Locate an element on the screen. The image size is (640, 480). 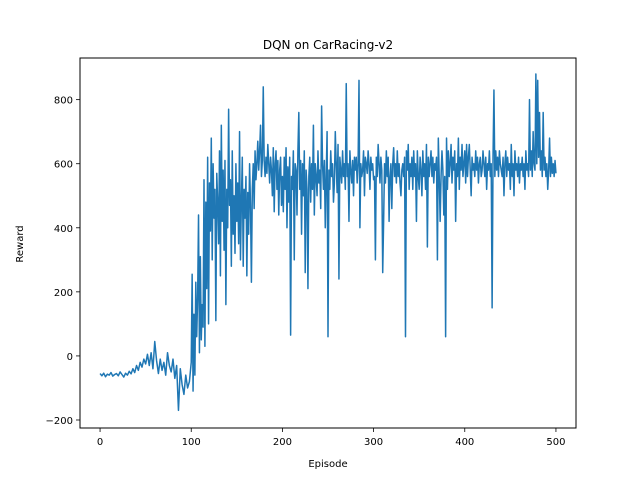
y-tick-label: 800 is located at coordinates (63, 101).